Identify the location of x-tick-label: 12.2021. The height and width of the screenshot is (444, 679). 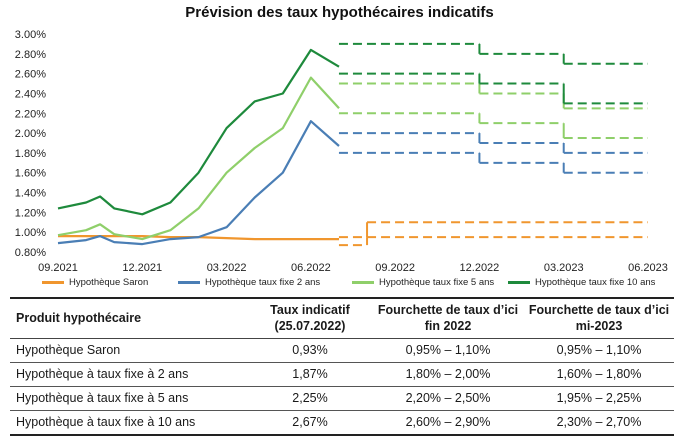
(142, 268).